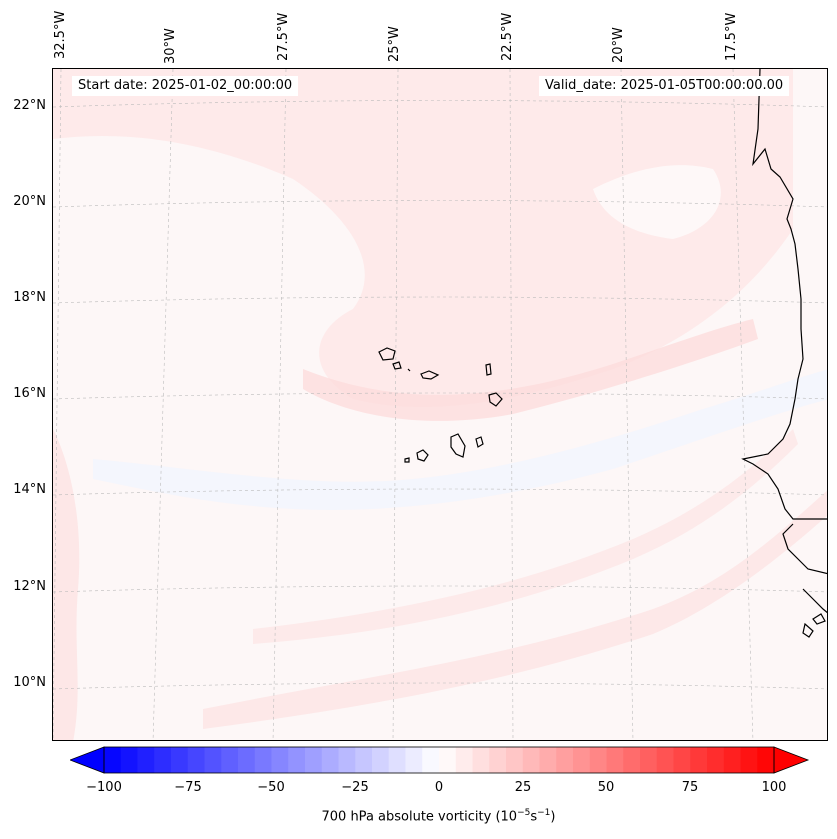 The image size is (837, 839). I want to click on meridian-30w, so click(163, 404).